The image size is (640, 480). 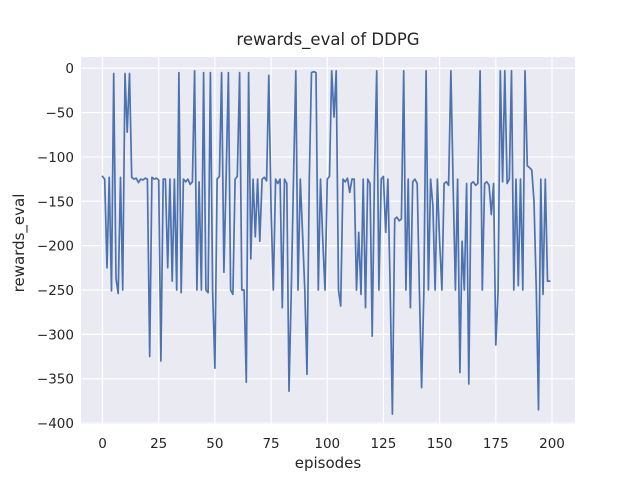 What do you see at coordinates (55, 158) in the screenshot?
I see `y-tick-label: −100` at bounding box center [55, 158].